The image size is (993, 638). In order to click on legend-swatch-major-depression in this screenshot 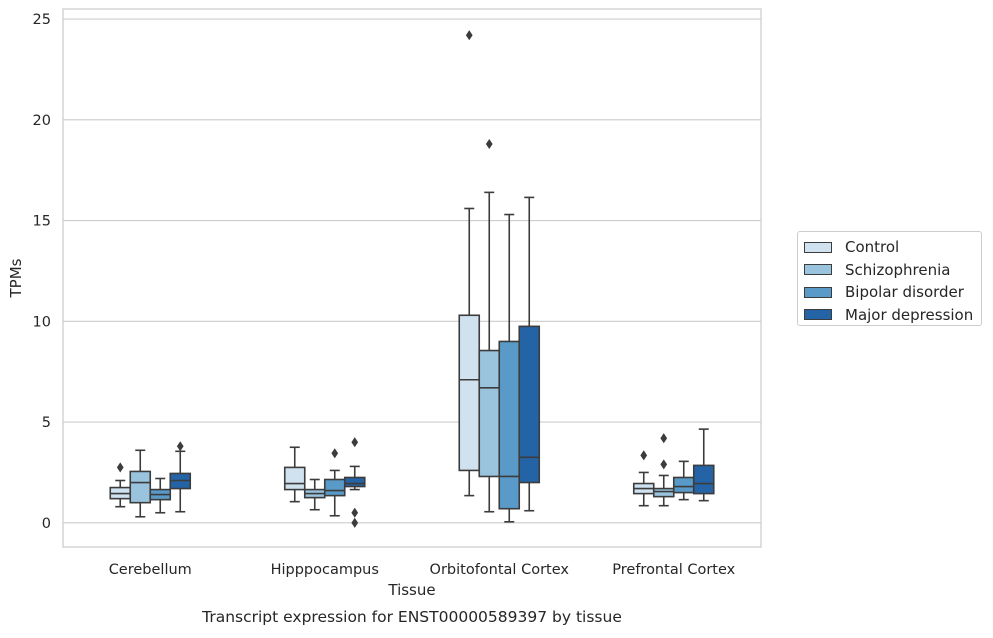, I will do `click(818, 315)`.